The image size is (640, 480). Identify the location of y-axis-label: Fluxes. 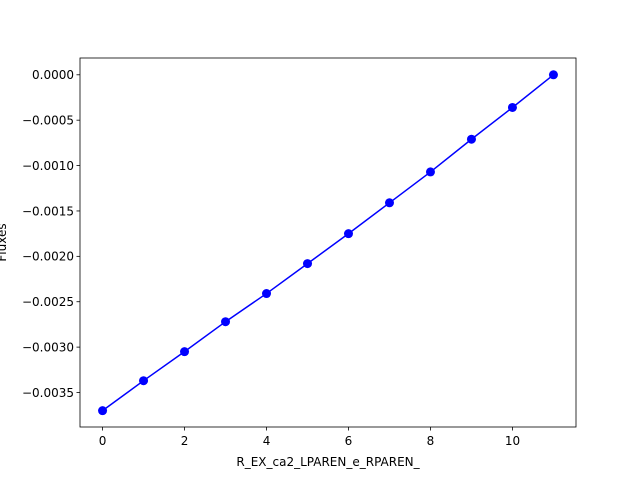
(4, 242).